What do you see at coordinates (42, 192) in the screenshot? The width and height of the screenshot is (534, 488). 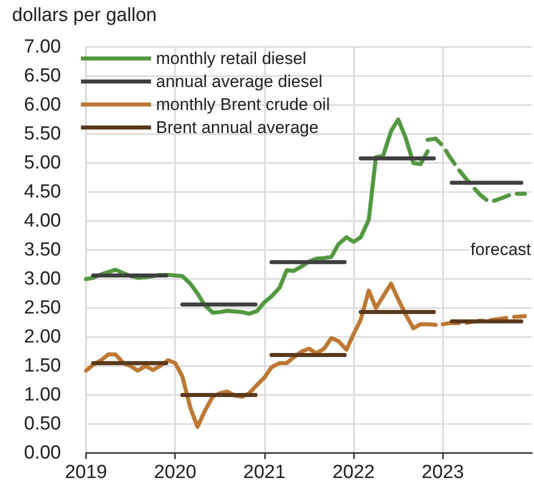 I see `y-tick-label: 4.50` at bounding box center [42, 192].